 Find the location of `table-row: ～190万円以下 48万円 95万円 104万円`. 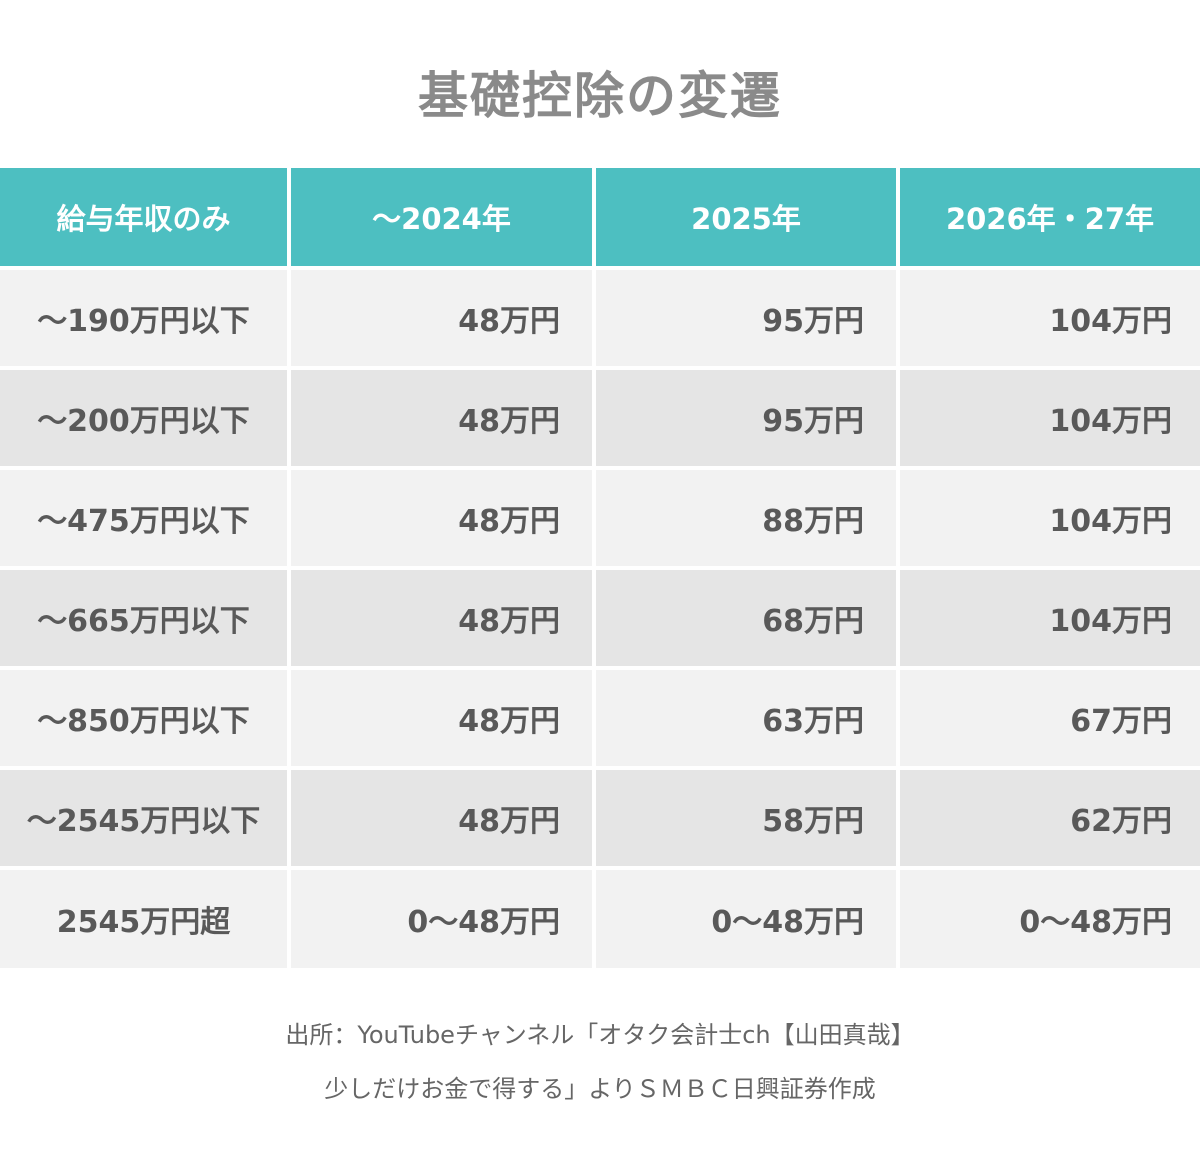

table-row: ～190万円以下 48万円 95万円 104万円 is located at coordinates (600, 318).